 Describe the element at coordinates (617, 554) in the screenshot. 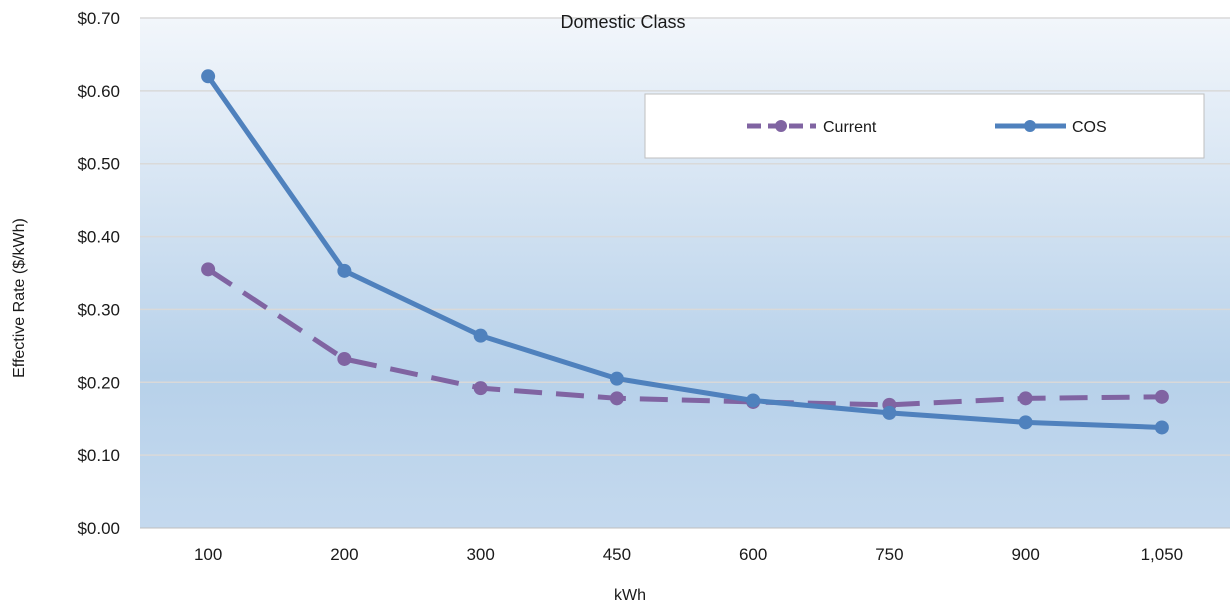

I see `x-tick-label: 450` at that location.